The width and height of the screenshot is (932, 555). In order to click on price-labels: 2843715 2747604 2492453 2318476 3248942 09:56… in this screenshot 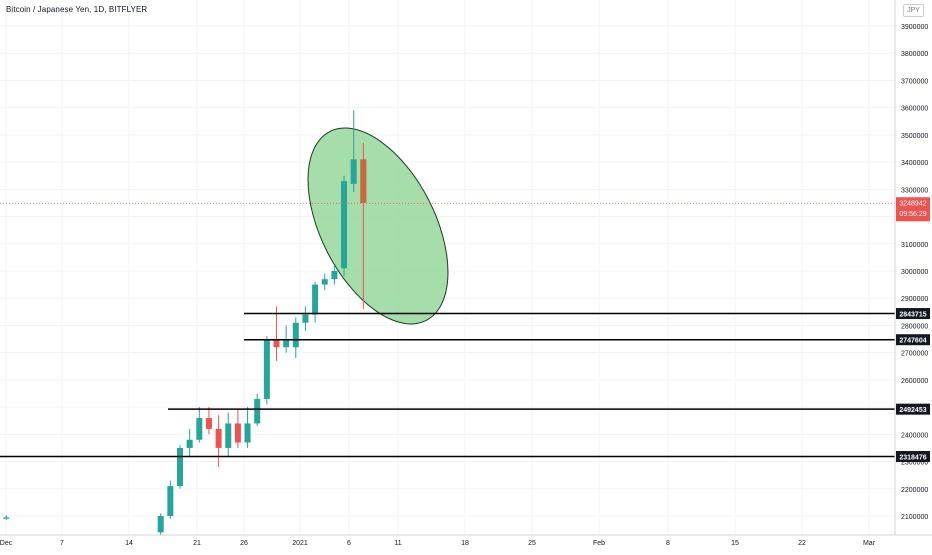, I will do `click(913, 330)`.